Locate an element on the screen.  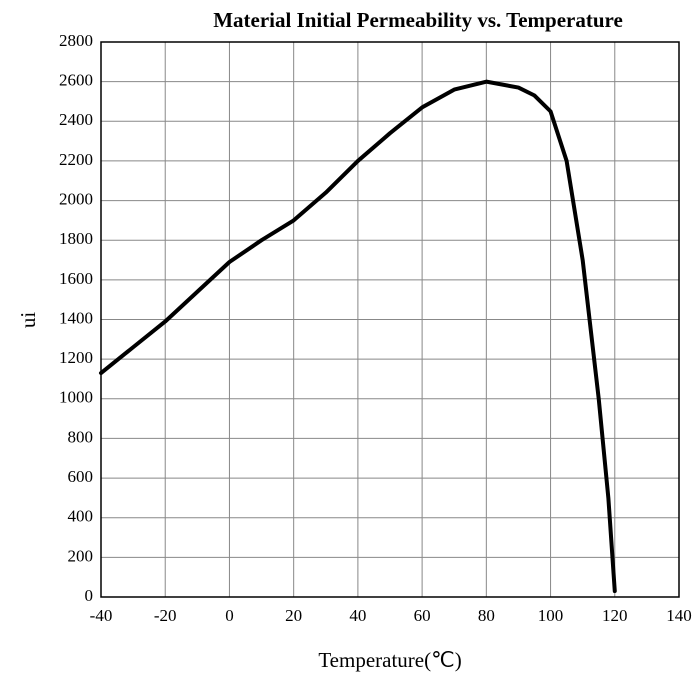
x-tick-label: 0 is located at coordinates (229, 615).